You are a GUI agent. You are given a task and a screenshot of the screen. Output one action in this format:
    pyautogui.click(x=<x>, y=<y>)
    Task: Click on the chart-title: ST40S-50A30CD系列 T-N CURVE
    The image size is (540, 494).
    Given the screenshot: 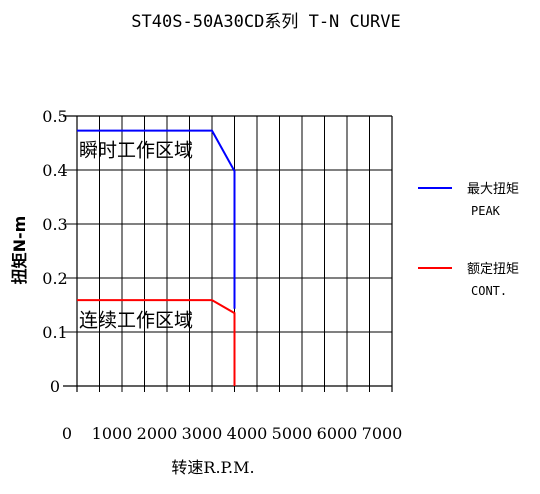 What is the action you would take?
    pyautogui.click(x=265, y=22)
    